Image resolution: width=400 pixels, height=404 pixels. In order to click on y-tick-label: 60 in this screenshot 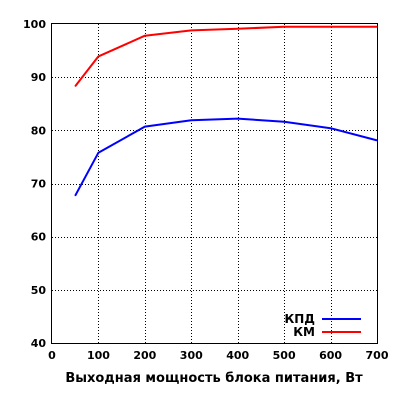, I will do `click(39, 237)`.